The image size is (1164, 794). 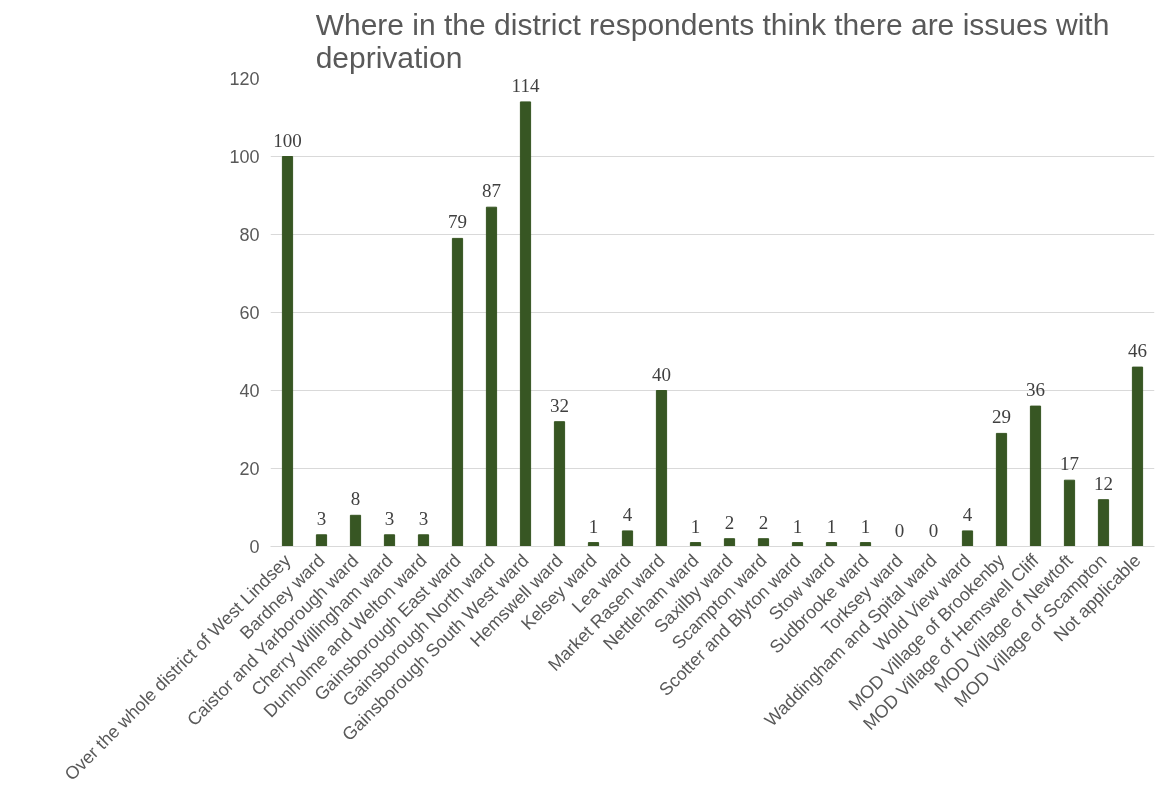 What do you see at coordinates (249, 469) in the screenshot?
I see `y-tick-label: 20` at bounding box center [249, 469].